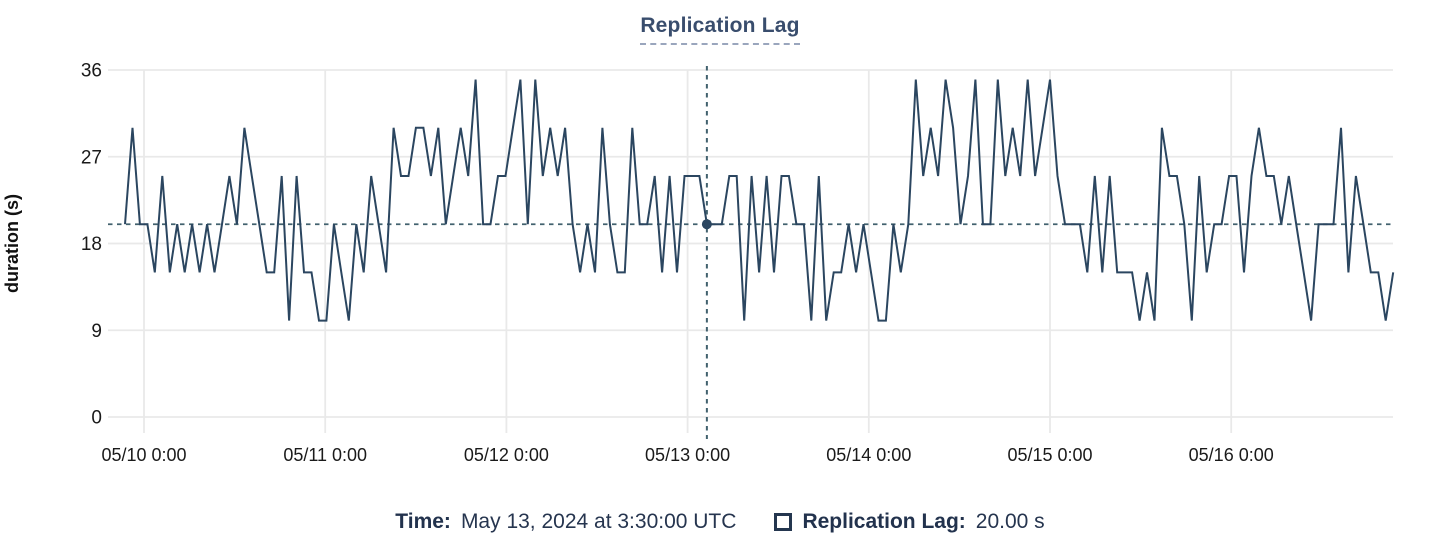 The height and width of the screenshot is (556, 1440). I want to click on y-tick-label: 36, so click(91, 71).